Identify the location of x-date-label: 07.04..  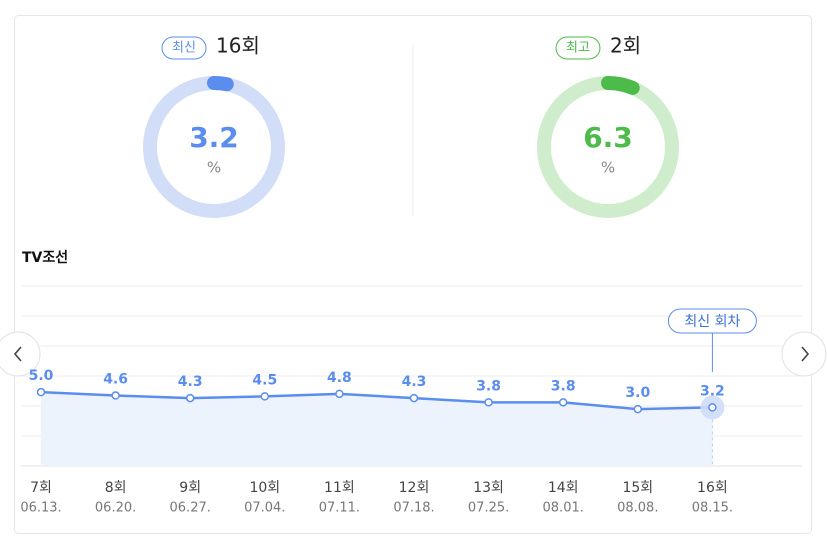
(264, 508).